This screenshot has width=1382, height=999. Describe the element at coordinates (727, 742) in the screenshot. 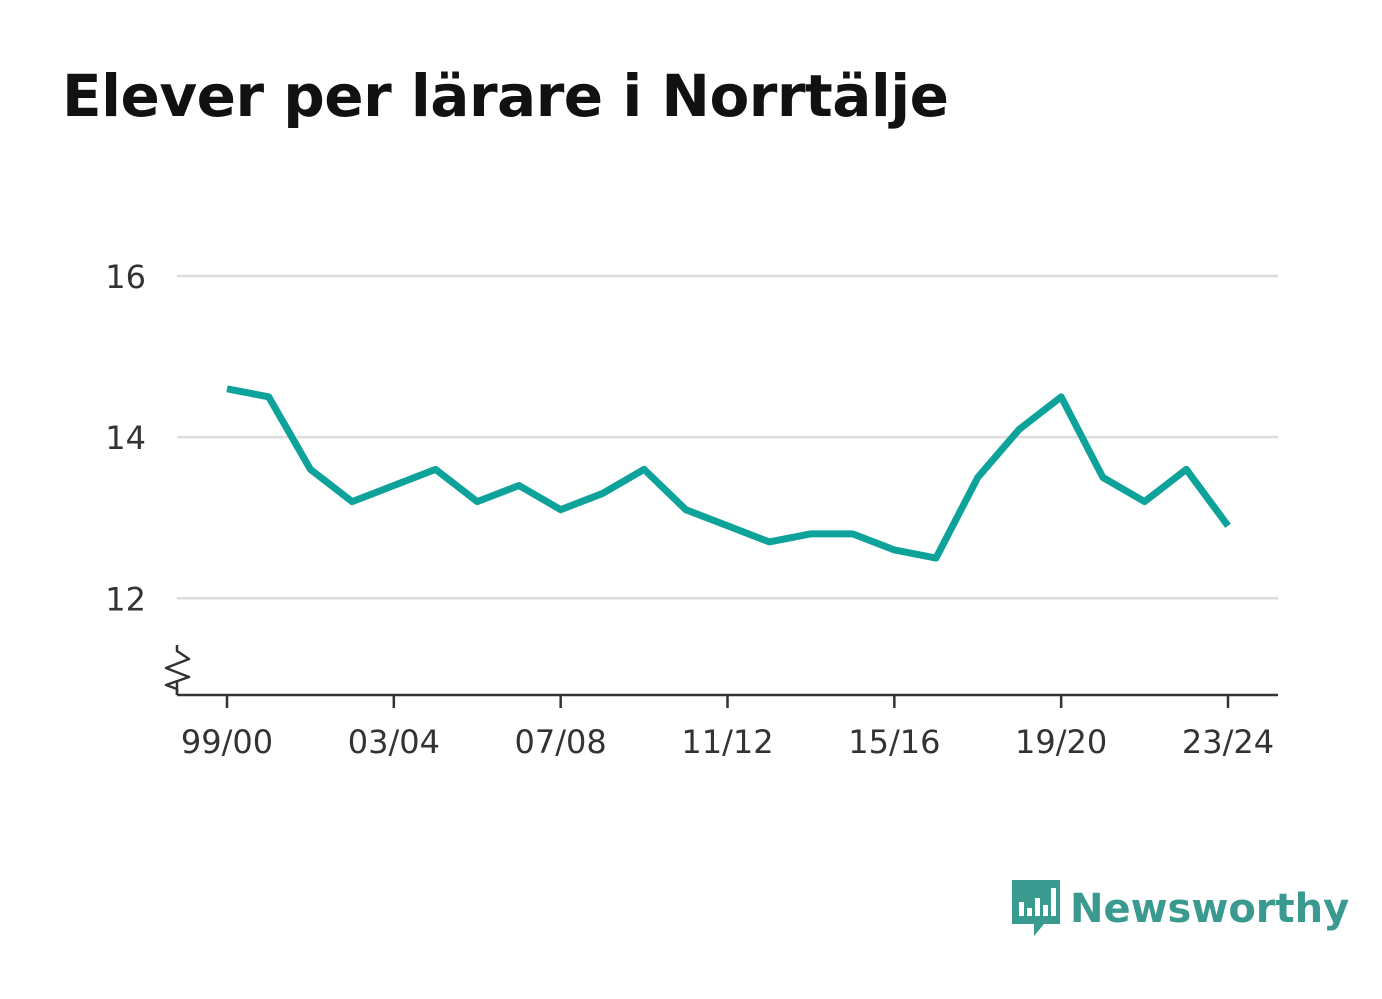

I see `x-tick-label: 11/12` at that location.